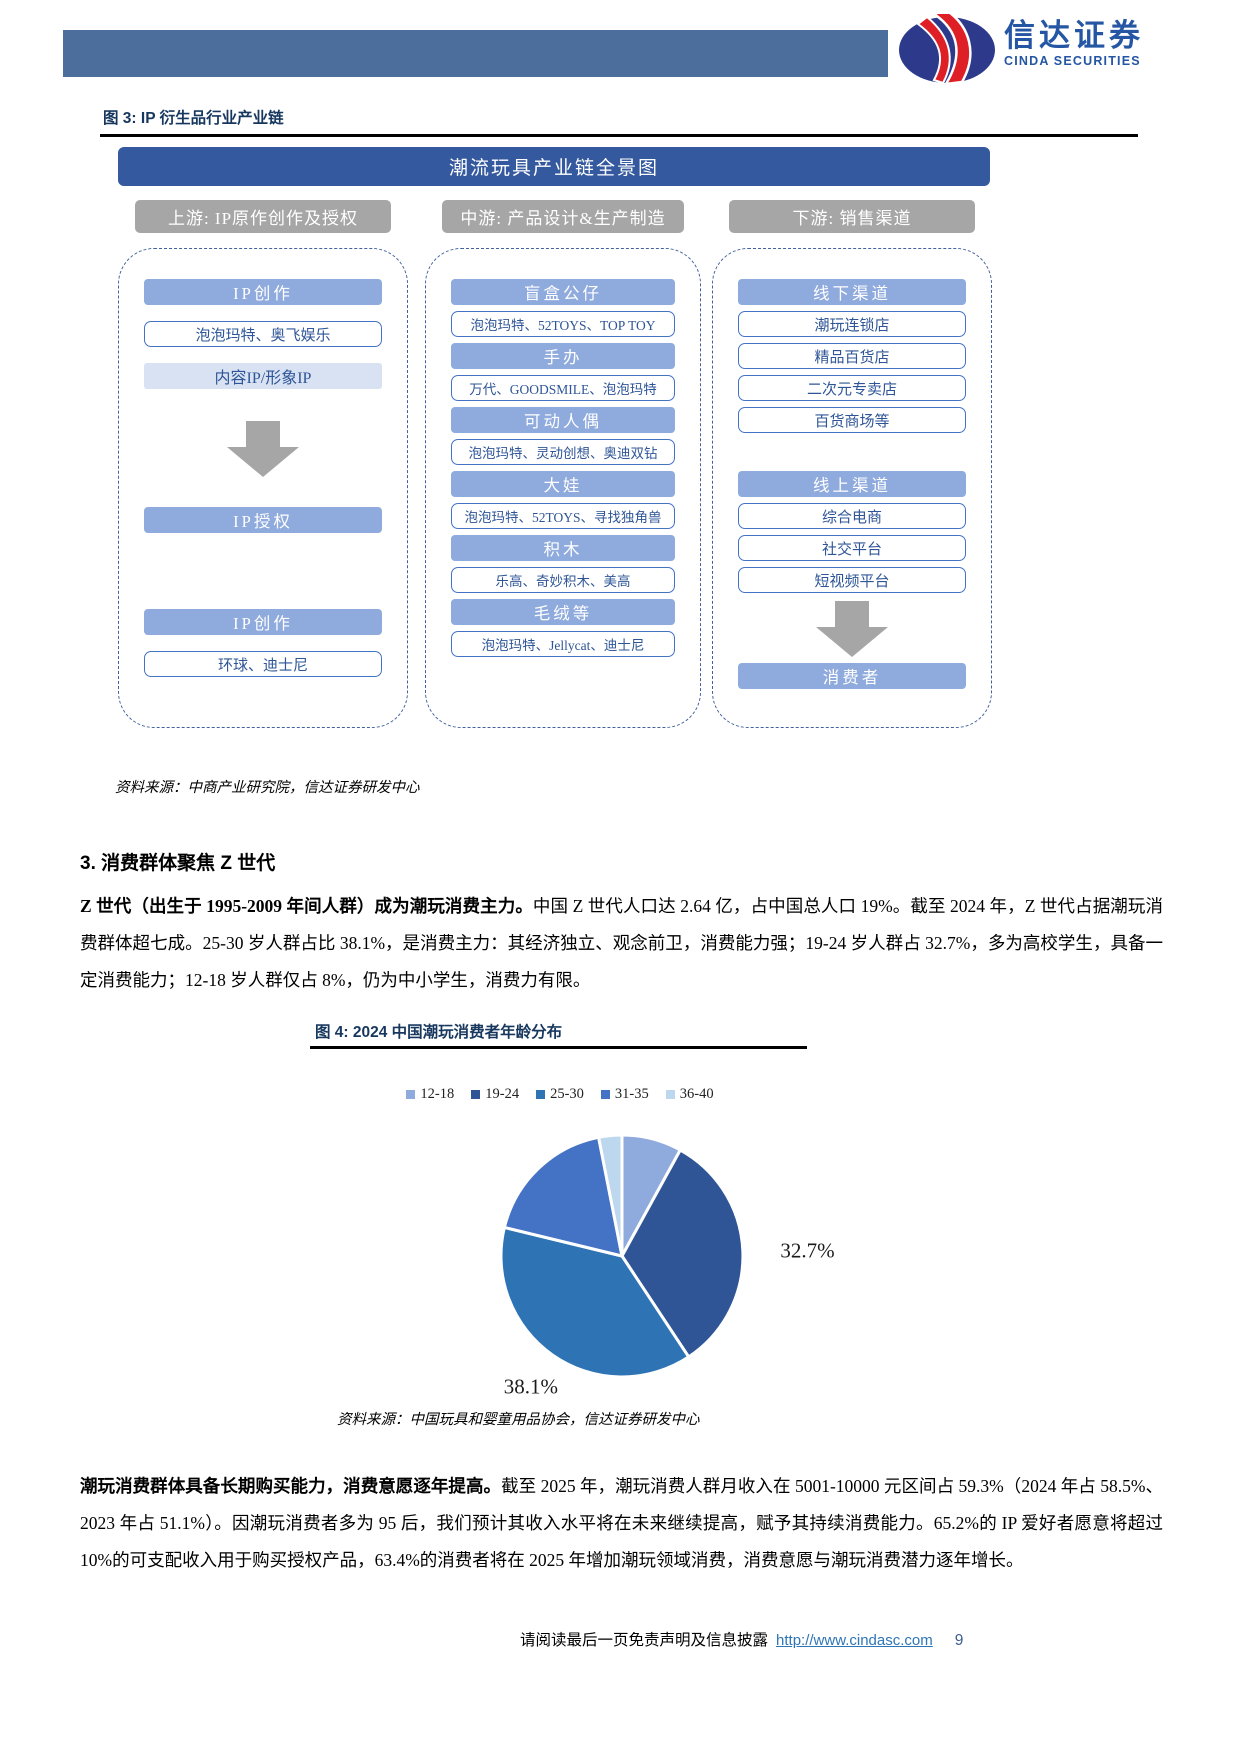 This screenshot has height=1754, width=1241. I want to click on diagram-box: 大娃, so click(563, 484).